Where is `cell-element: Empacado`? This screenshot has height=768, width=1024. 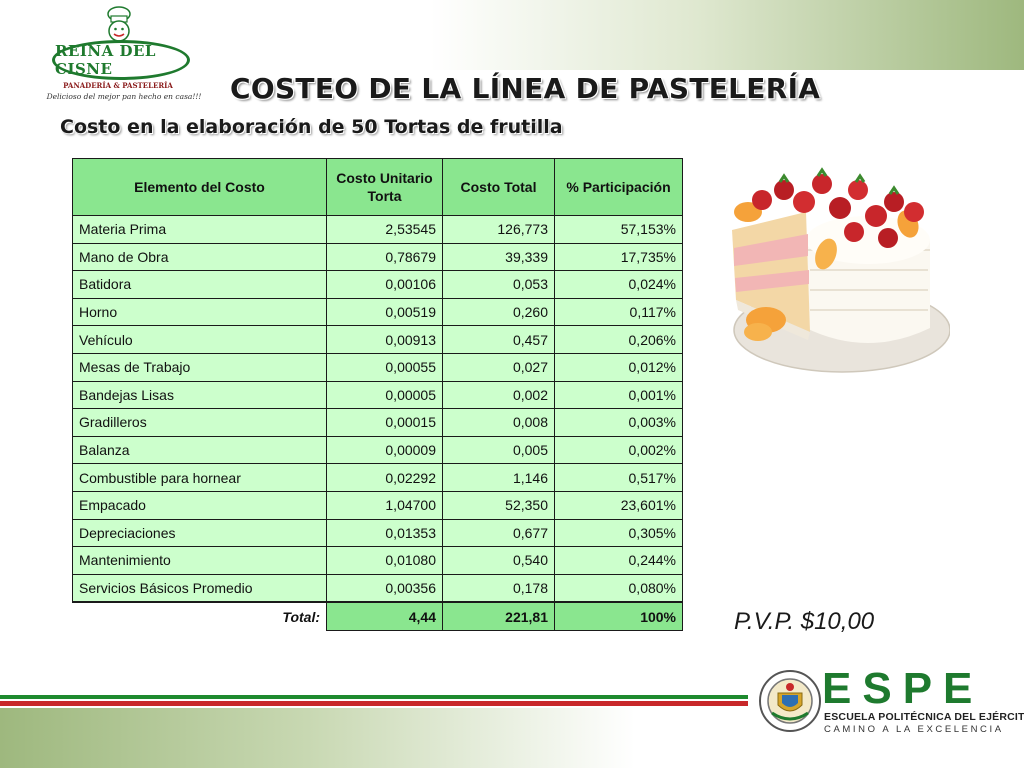
cell-element: Empacado is located at coordinates (199, 505).